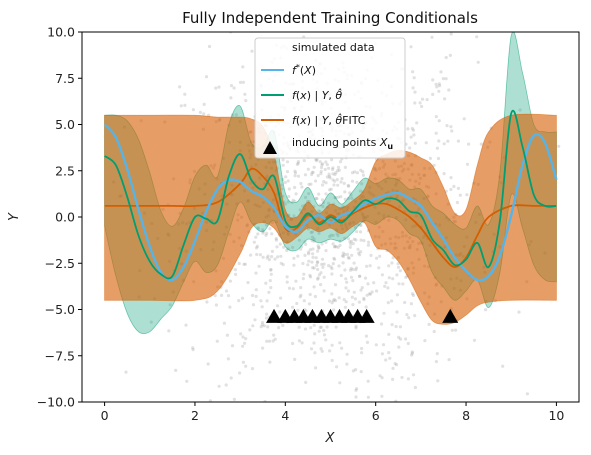 This screenshot has height=455, width=591. I want to click on inducing-point, so click(450, 315).